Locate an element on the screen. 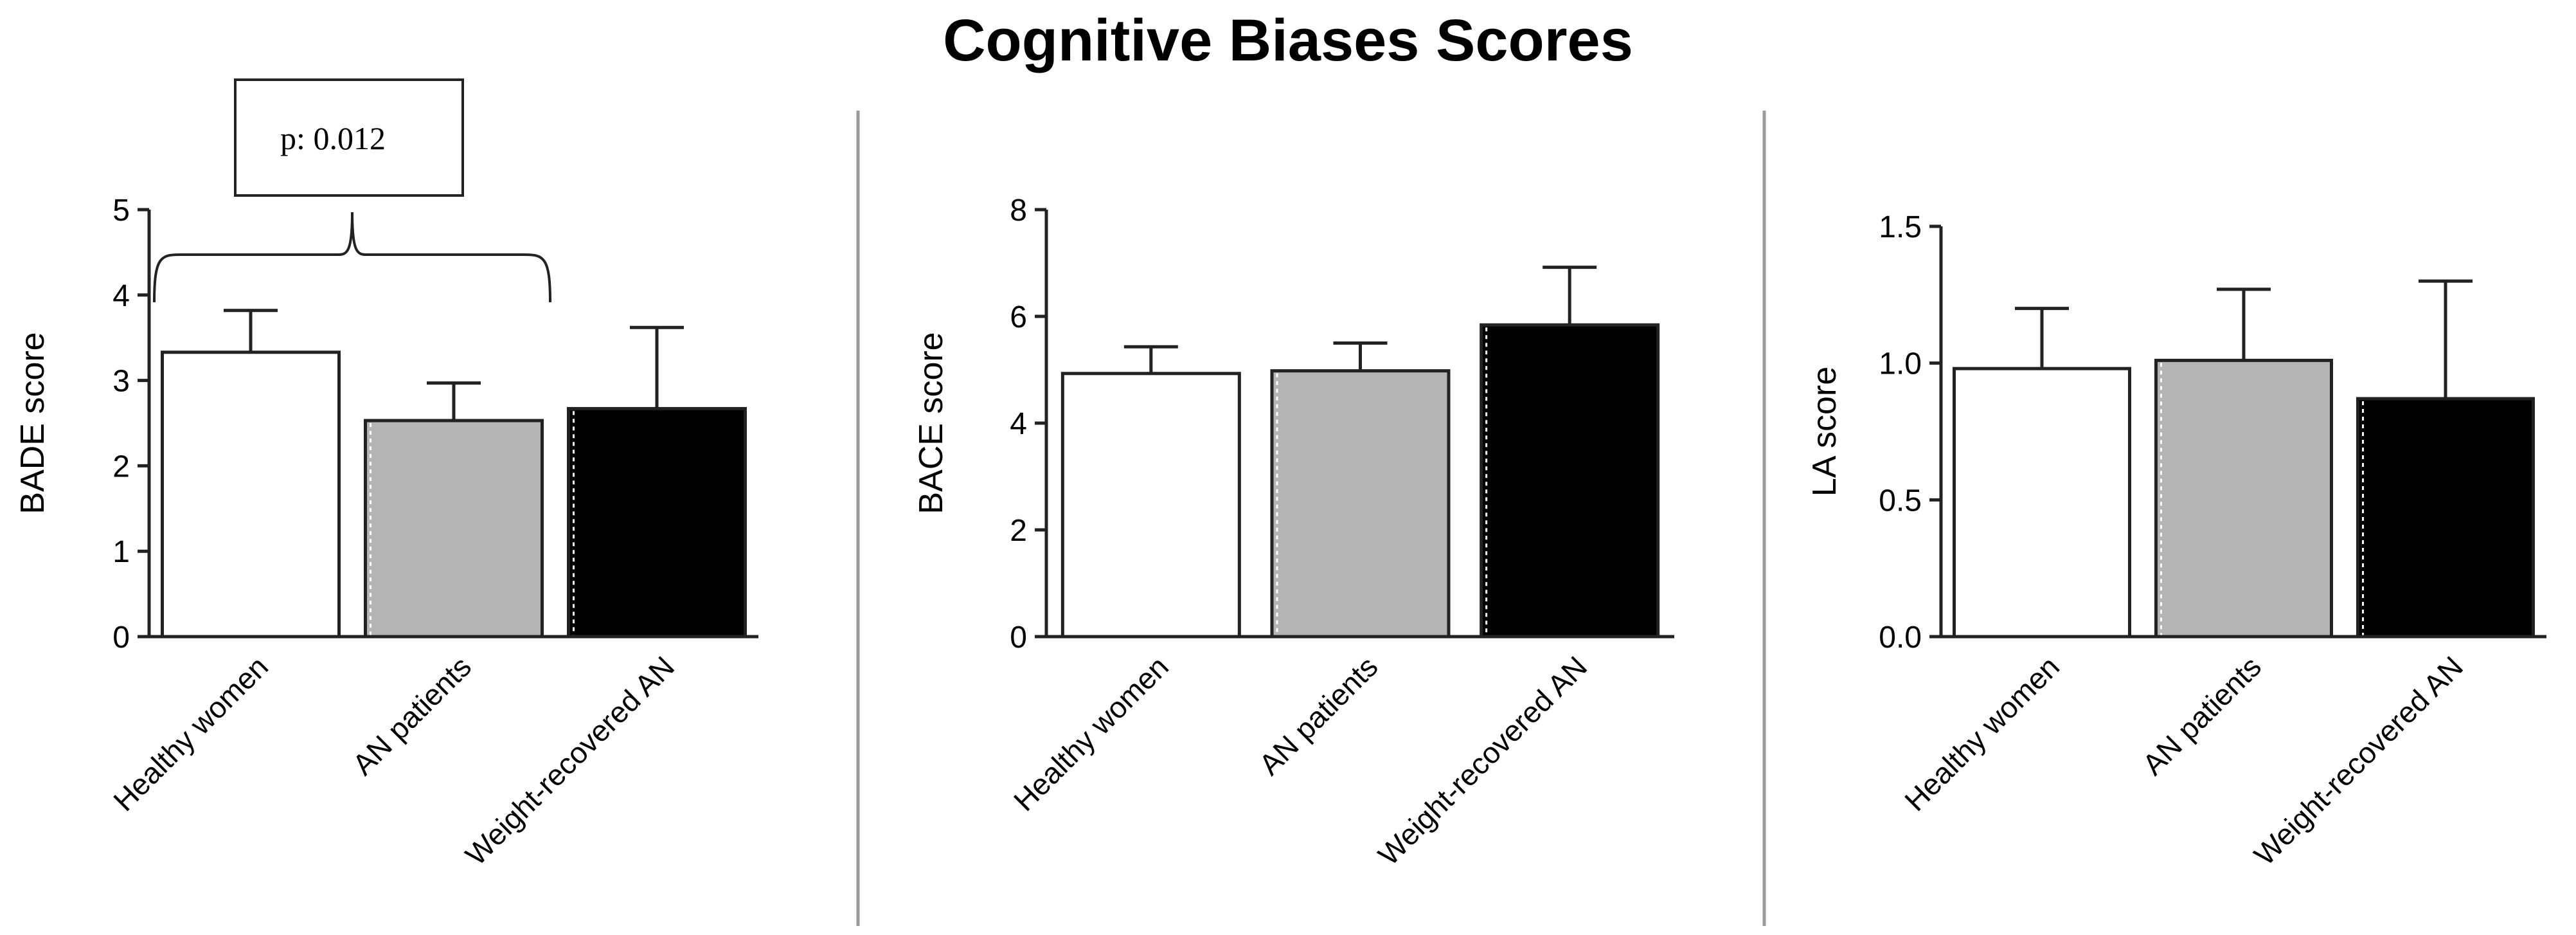  y-axis-label: BACE score is located at coordinates (932, 423).